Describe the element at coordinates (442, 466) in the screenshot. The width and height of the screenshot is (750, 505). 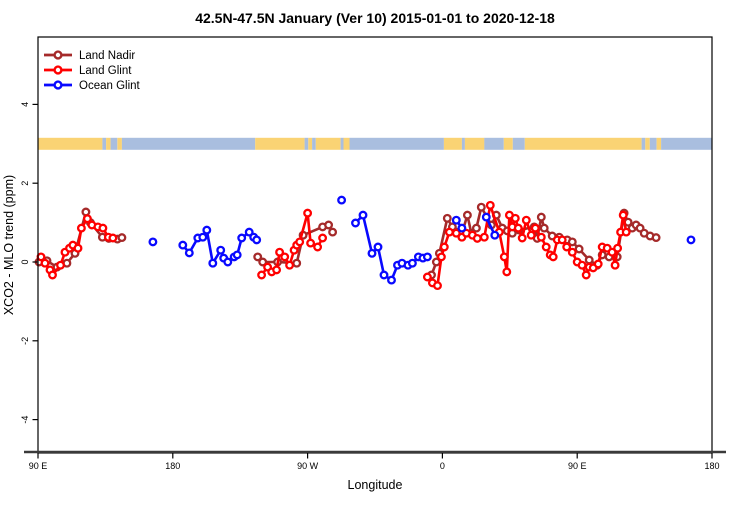
I see `x-tick-label: 0` at that location.